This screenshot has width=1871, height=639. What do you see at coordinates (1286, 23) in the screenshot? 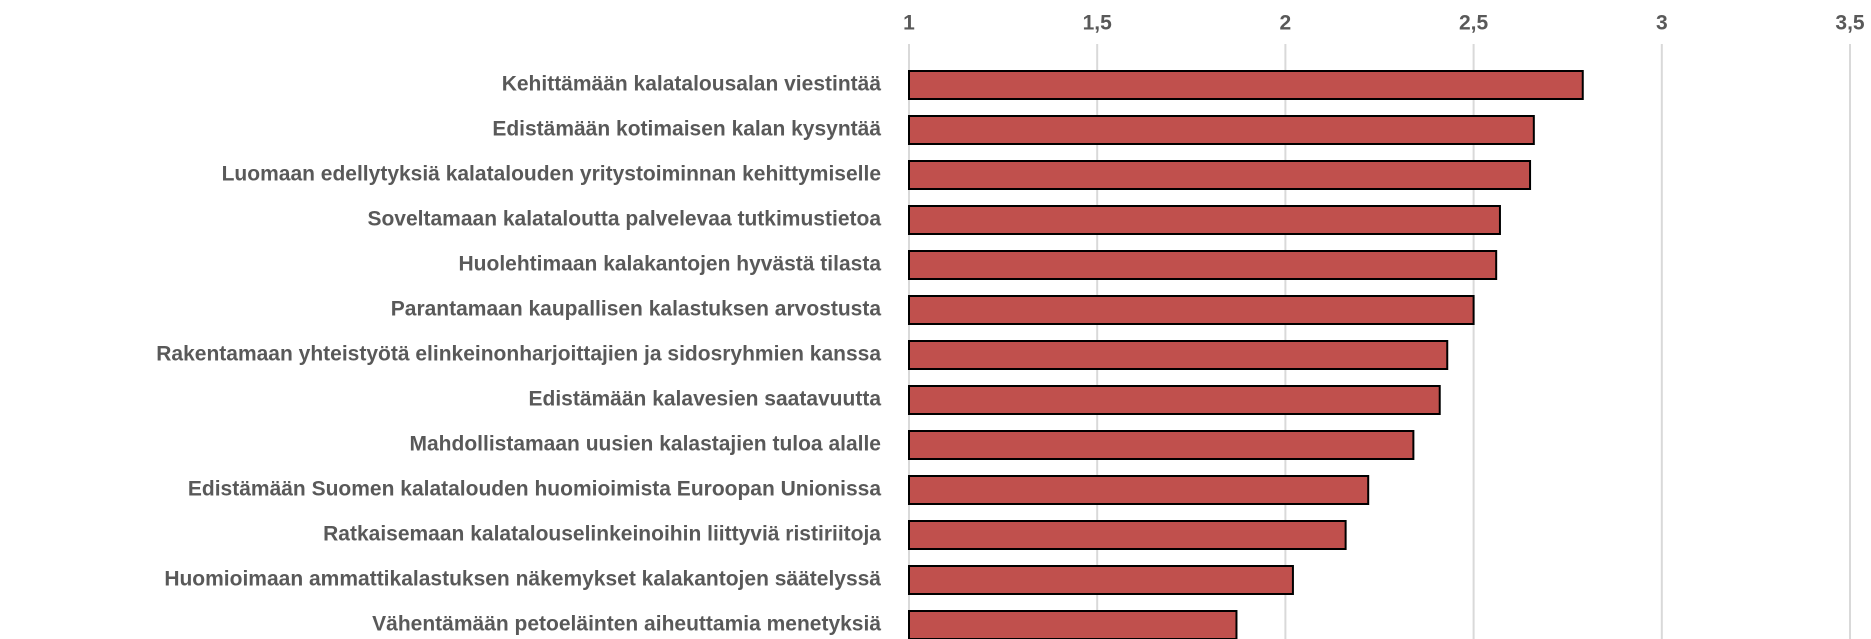
I see `x-tick-label: 2` at bounding box center [1286, 23].